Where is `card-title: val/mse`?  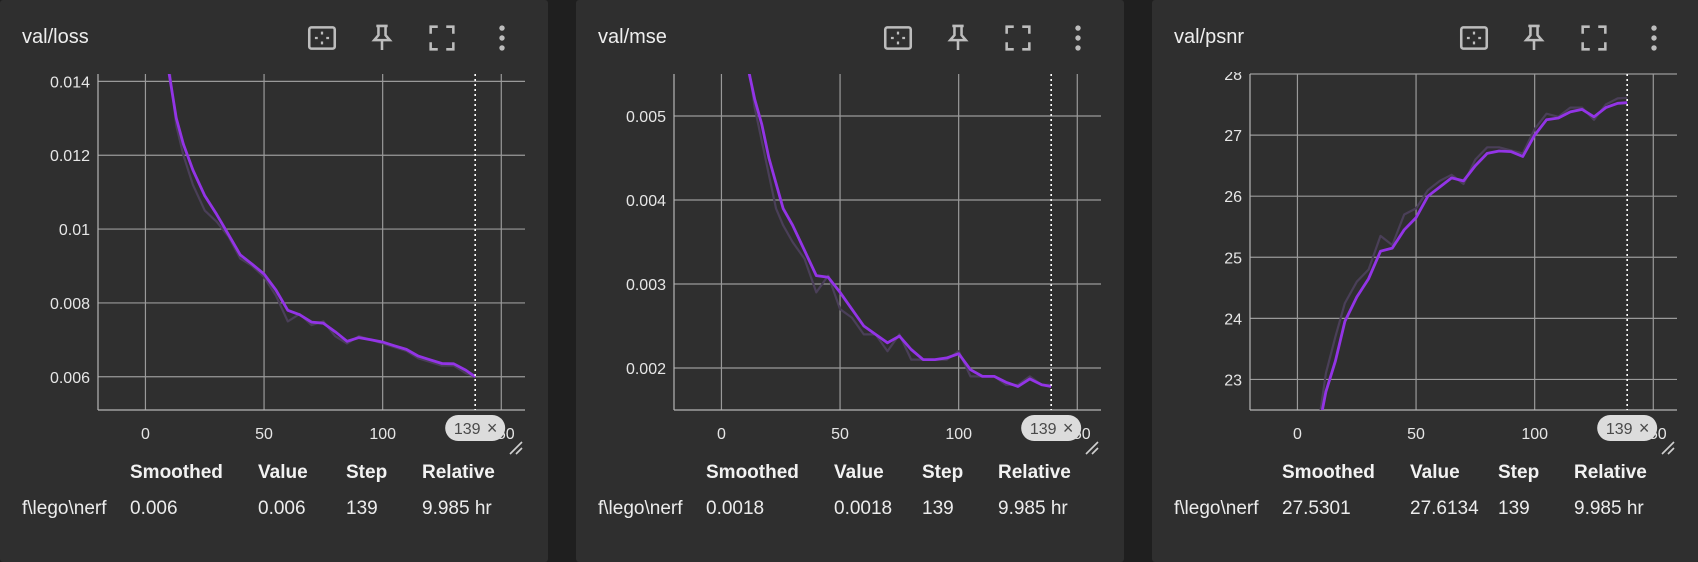 card-title: val/mse is located at coordinates (632, 37).